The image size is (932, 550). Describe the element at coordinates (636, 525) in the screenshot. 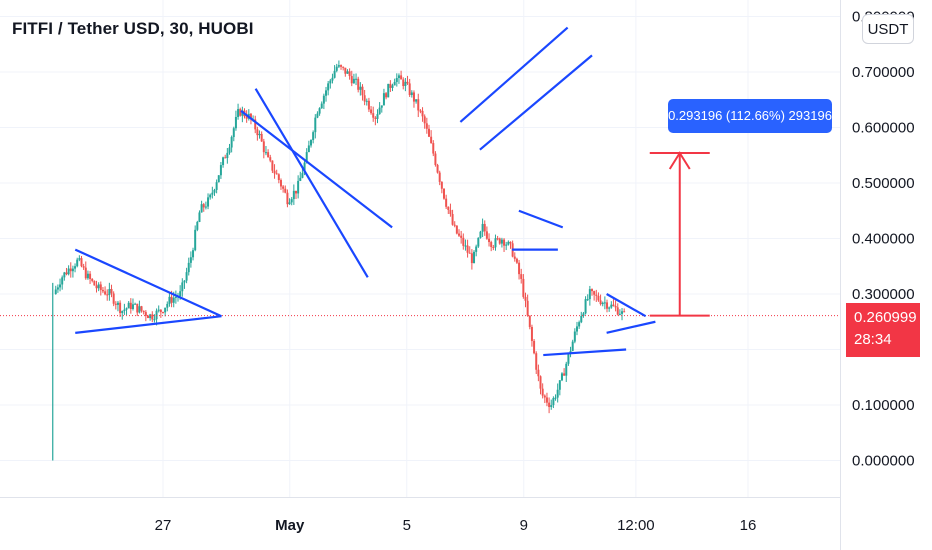

I see `x-tick-label: 12:00` at that location.